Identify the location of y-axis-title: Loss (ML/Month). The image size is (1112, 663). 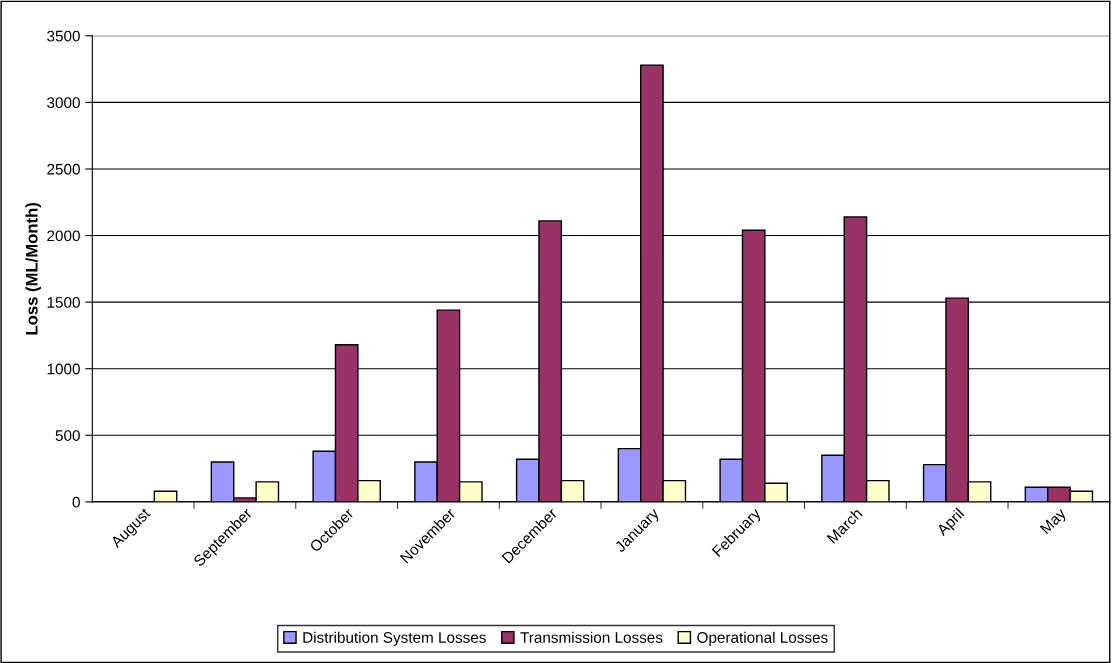
(33, 269).